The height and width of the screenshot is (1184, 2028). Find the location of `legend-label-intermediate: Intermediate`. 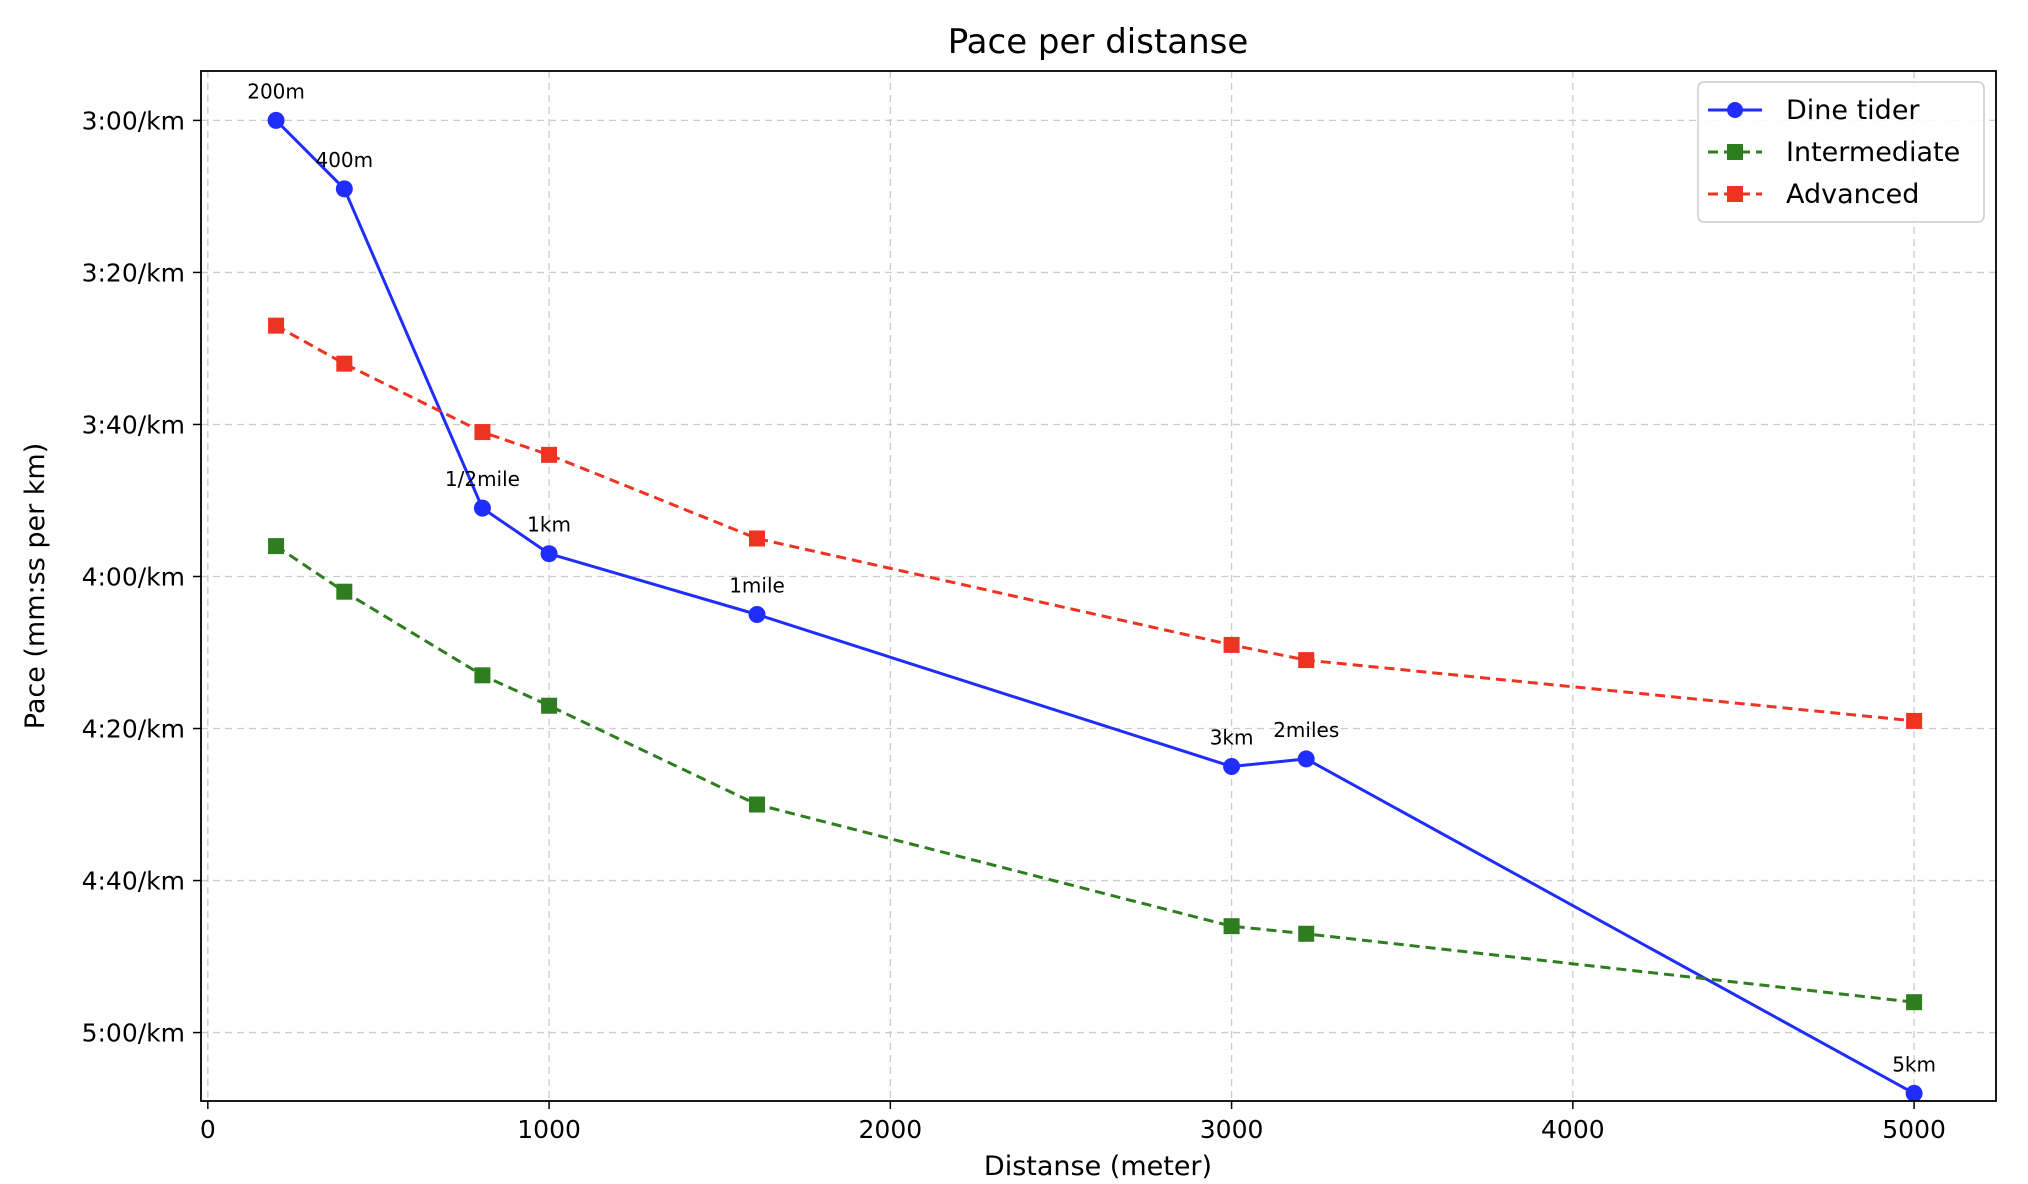

legend-label-intermediate: Intermediate is located at coordinates (1873, 152).